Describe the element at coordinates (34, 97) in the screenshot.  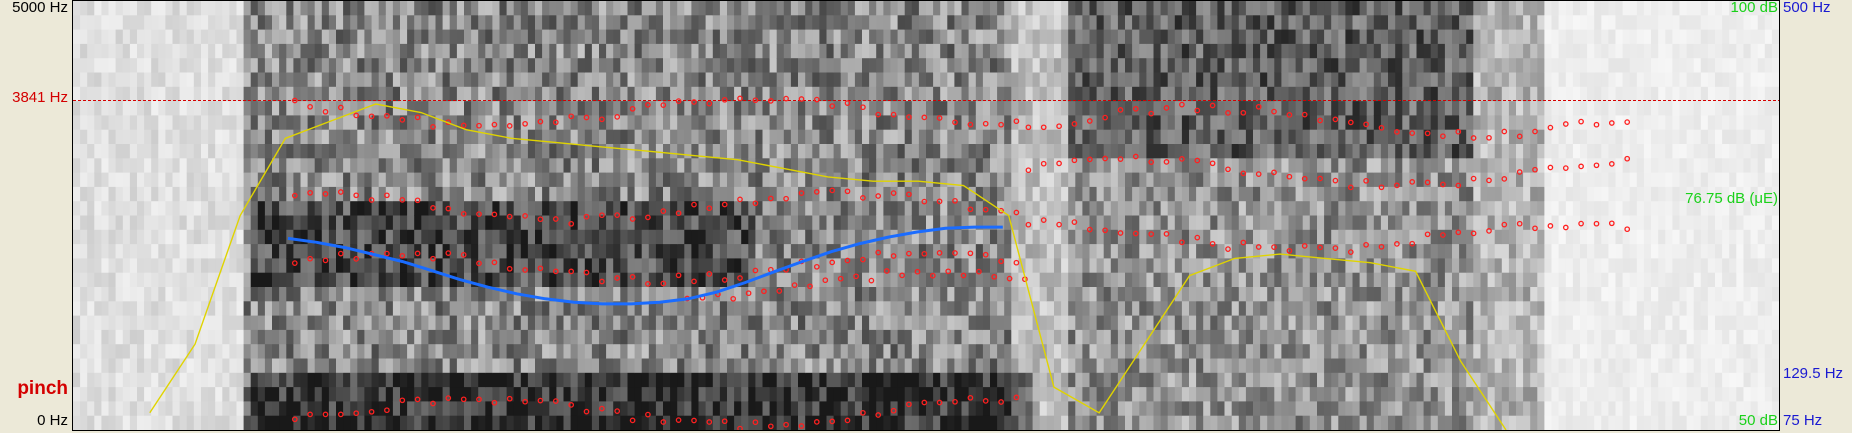
I see `cursor-freq-label: 3841 Hz` at that location.